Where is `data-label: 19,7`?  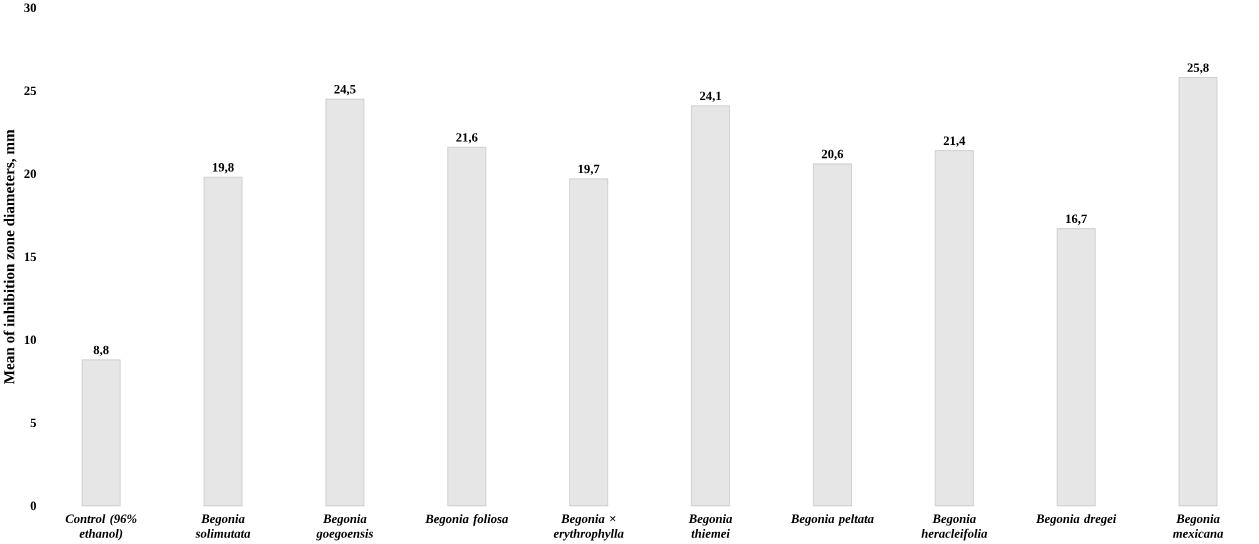 data-label: 19,7 is located at coordinates (589, 170).